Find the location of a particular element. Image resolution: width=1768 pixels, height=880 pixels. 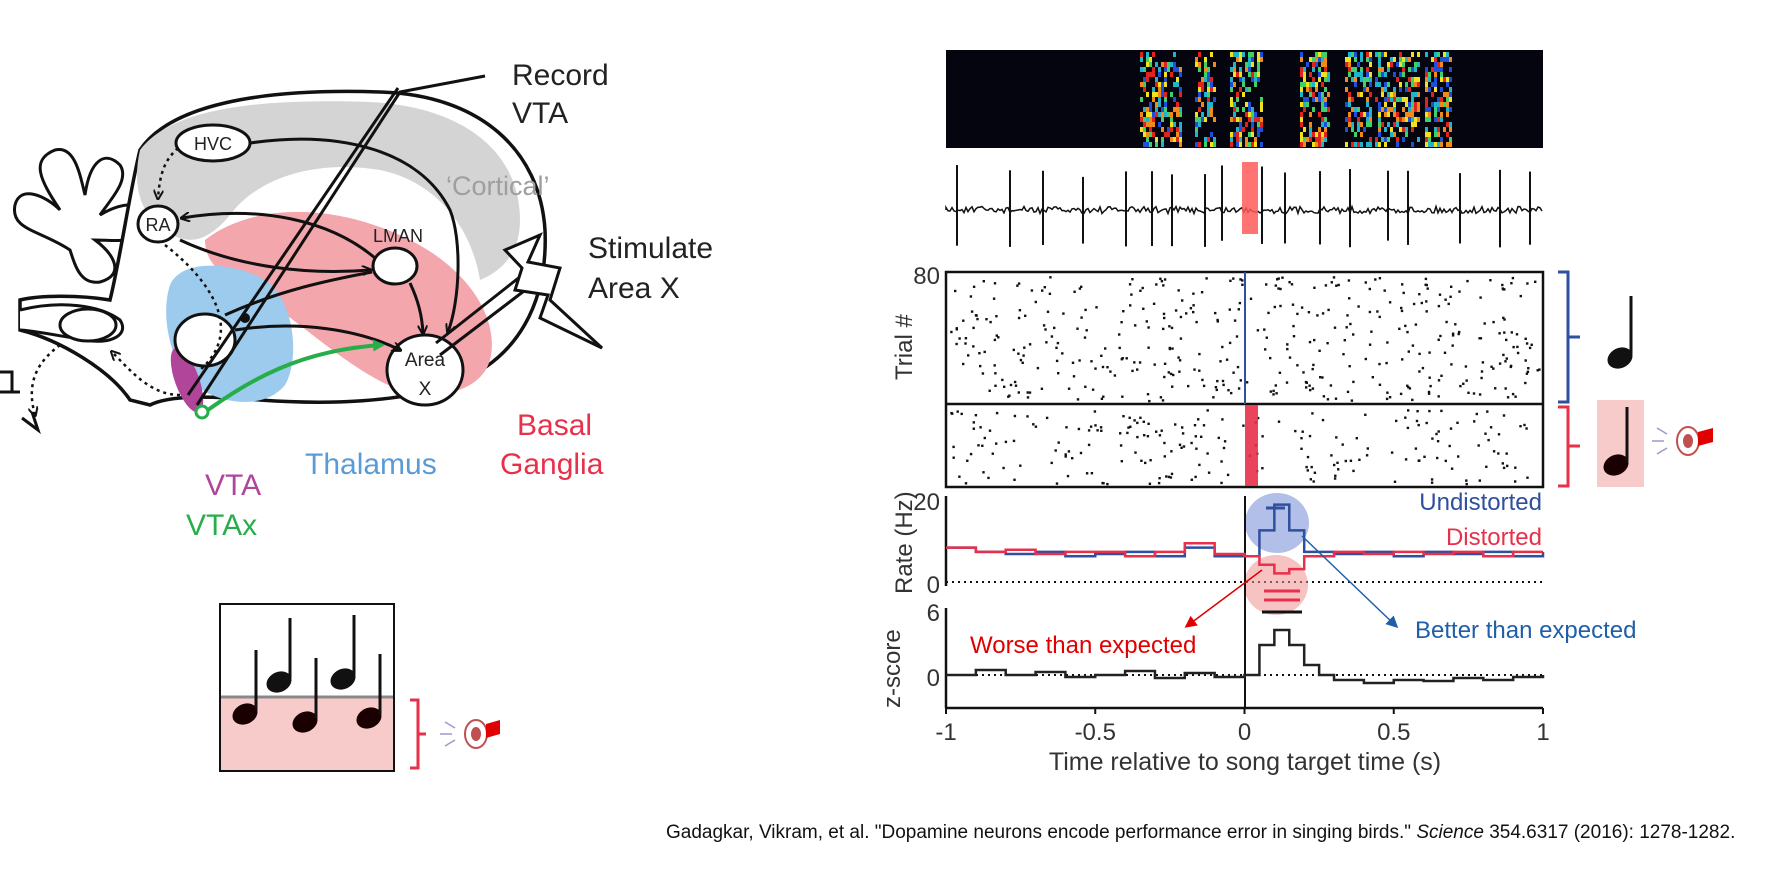

lobe-oval is located at coordinates (88, 325).